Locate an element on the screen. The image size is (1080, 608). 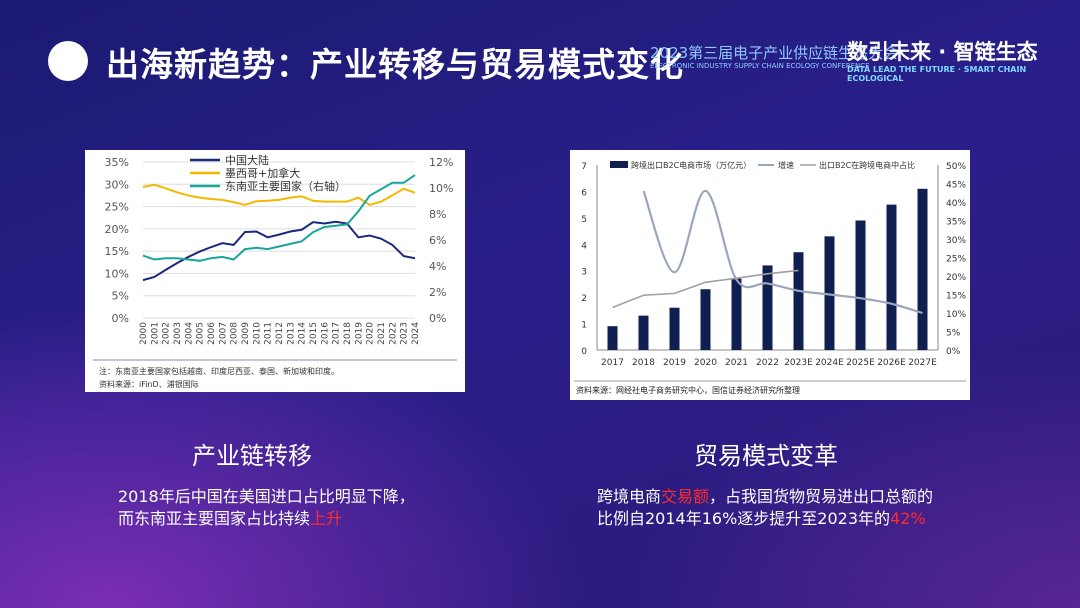
x-tick-label: 2016 is located at coordinates (325, 333).